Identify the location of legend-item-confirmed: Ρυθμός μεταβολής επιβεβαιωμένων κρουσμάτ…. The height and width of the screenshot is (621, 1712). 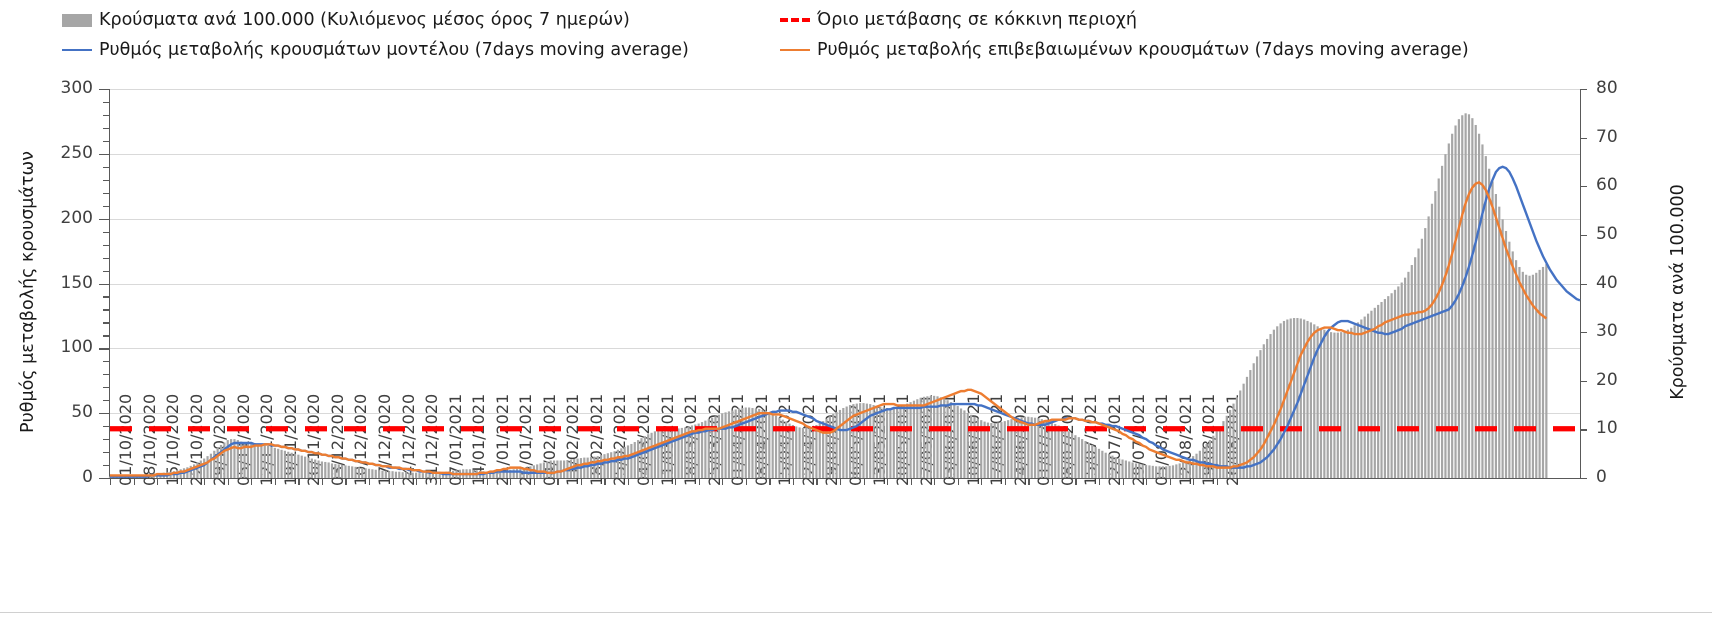
(1124, 50).